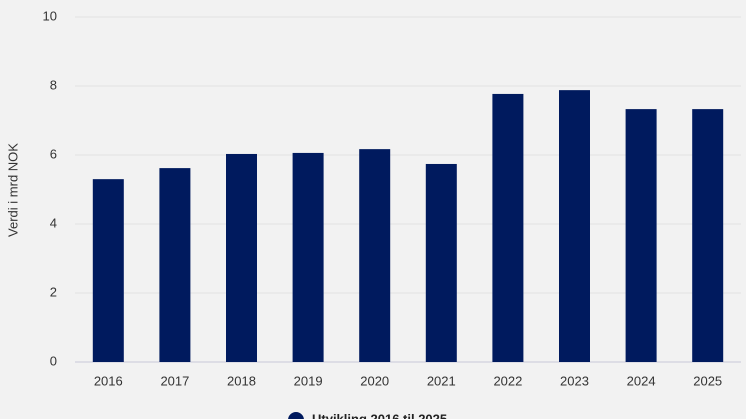  I want to click on y-axis-label: Verdi i mrd NOK, so click(12, 190).